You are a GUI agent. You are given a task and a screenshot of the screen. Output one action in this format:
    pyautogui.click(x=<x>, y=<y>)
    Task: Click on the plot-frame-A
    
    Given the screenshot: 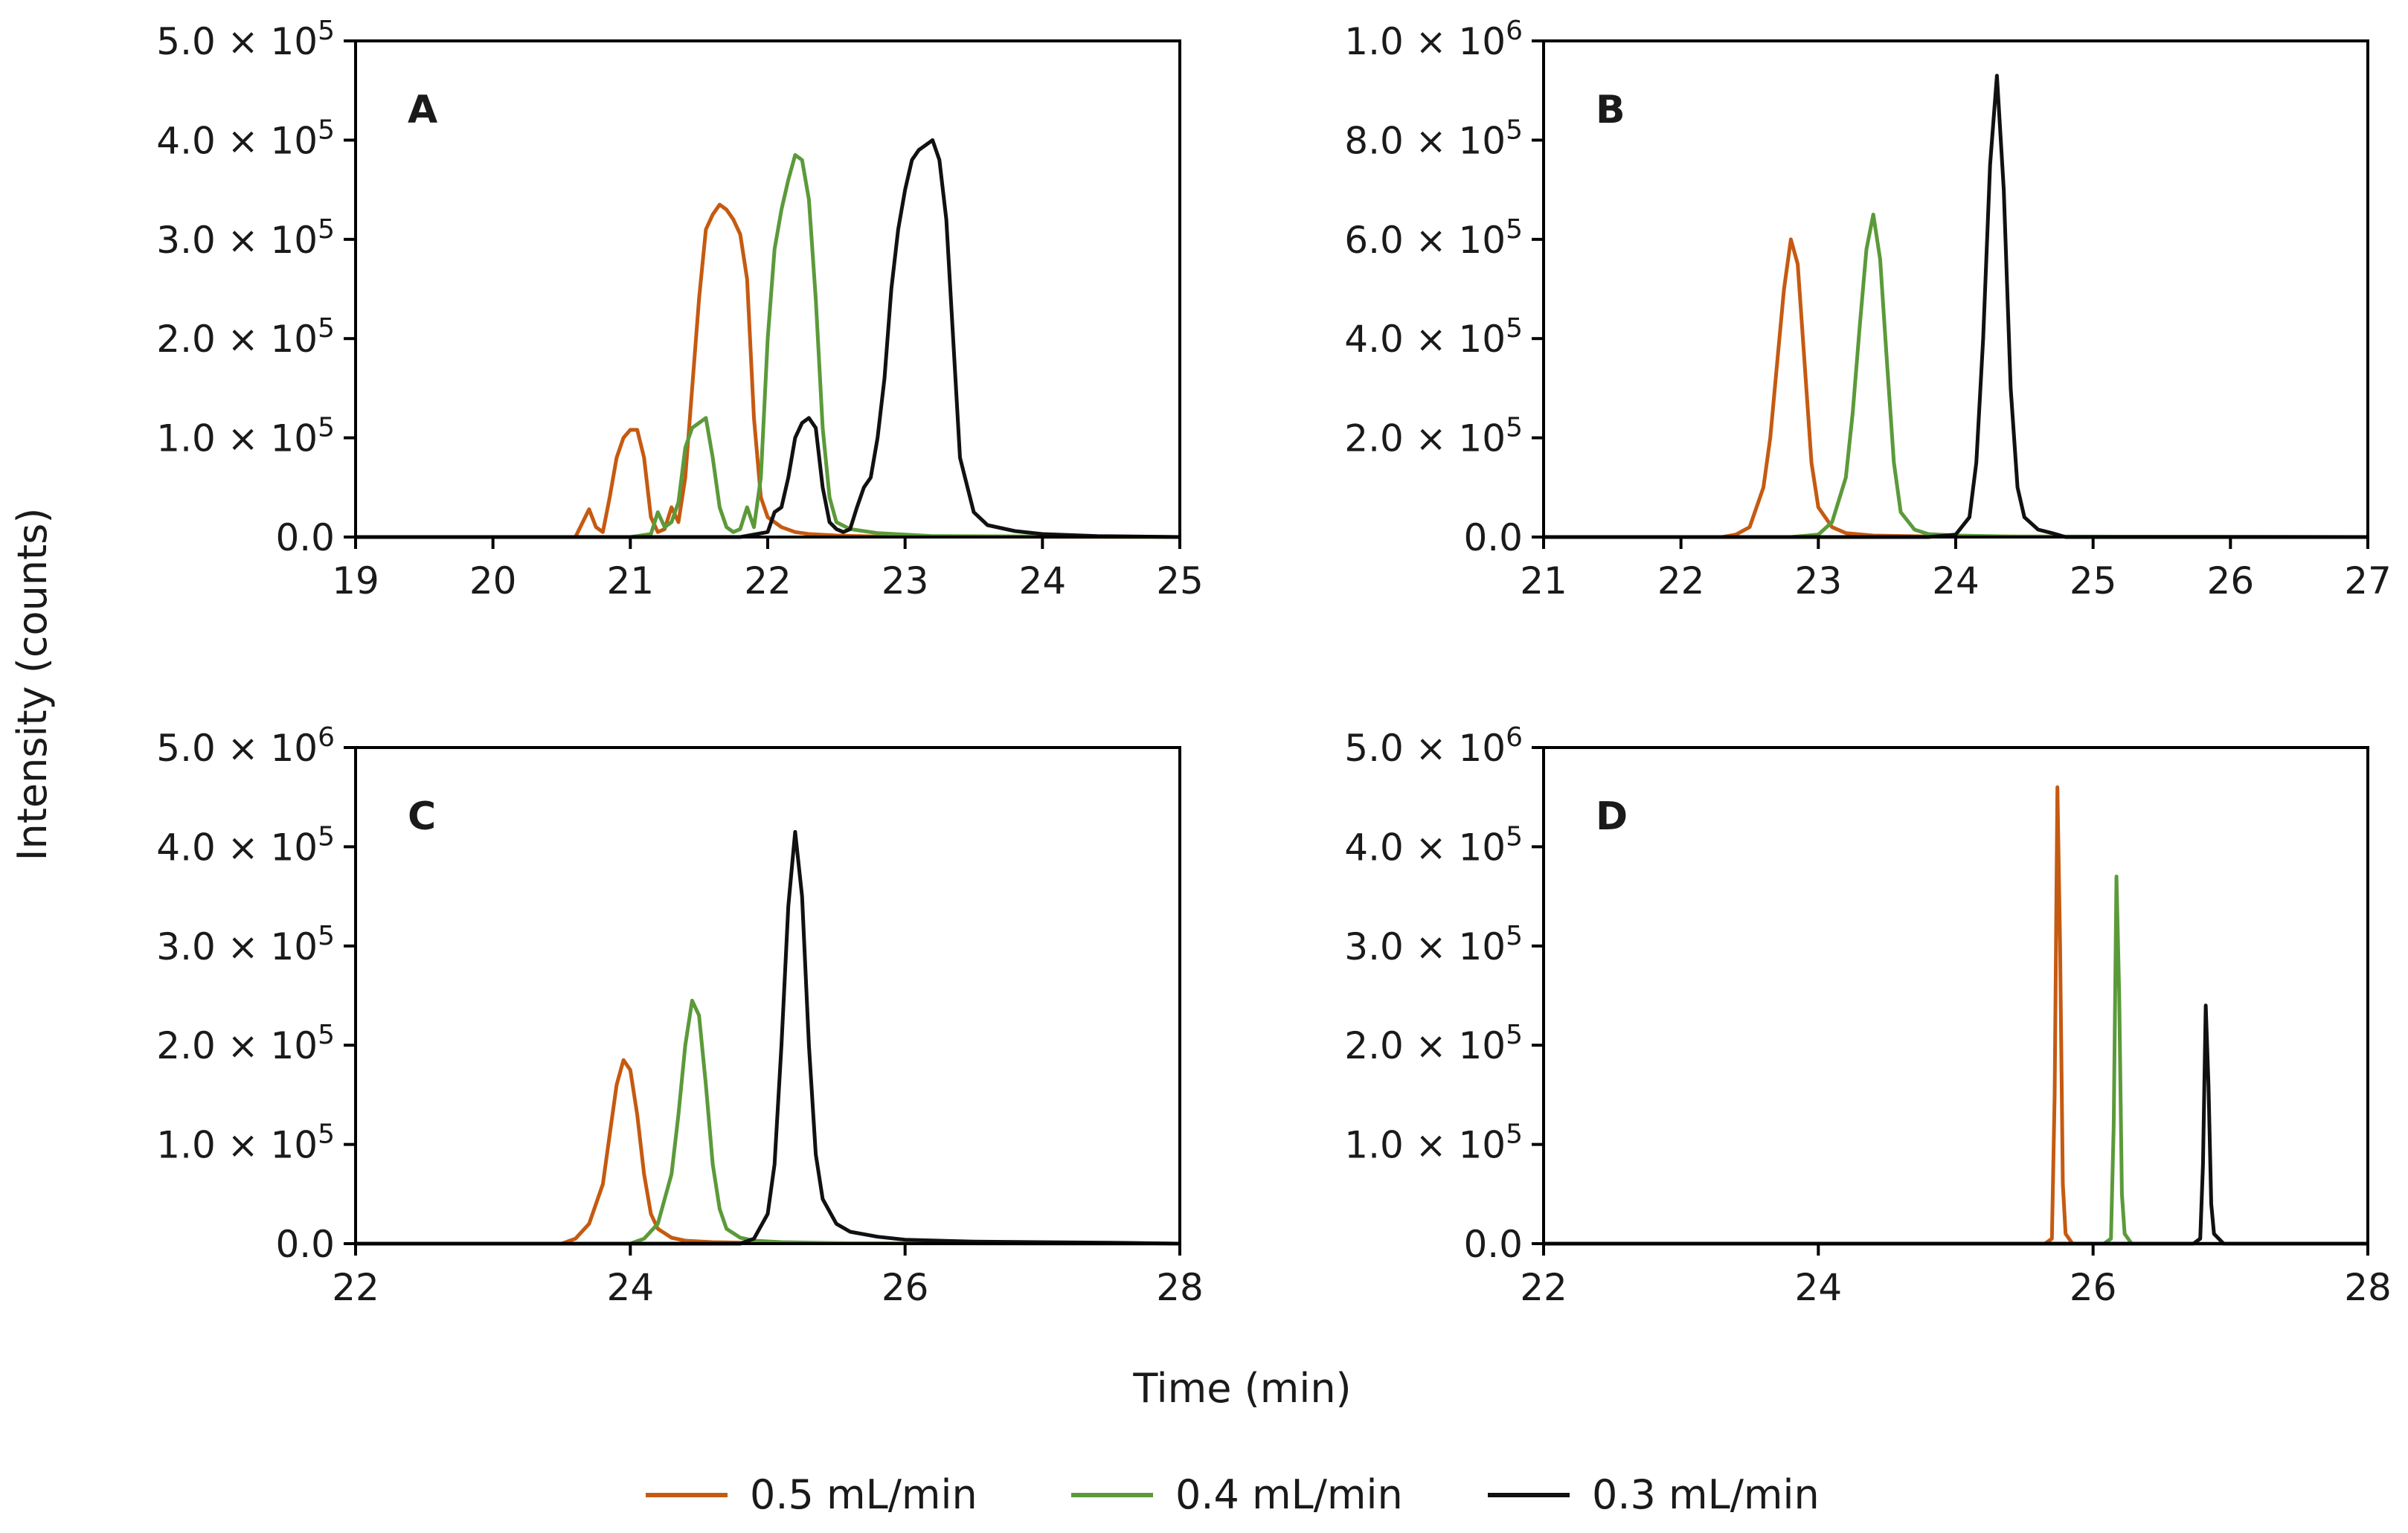 What is the action you would take?
    pyautogui.click(x=768, y=289)
    